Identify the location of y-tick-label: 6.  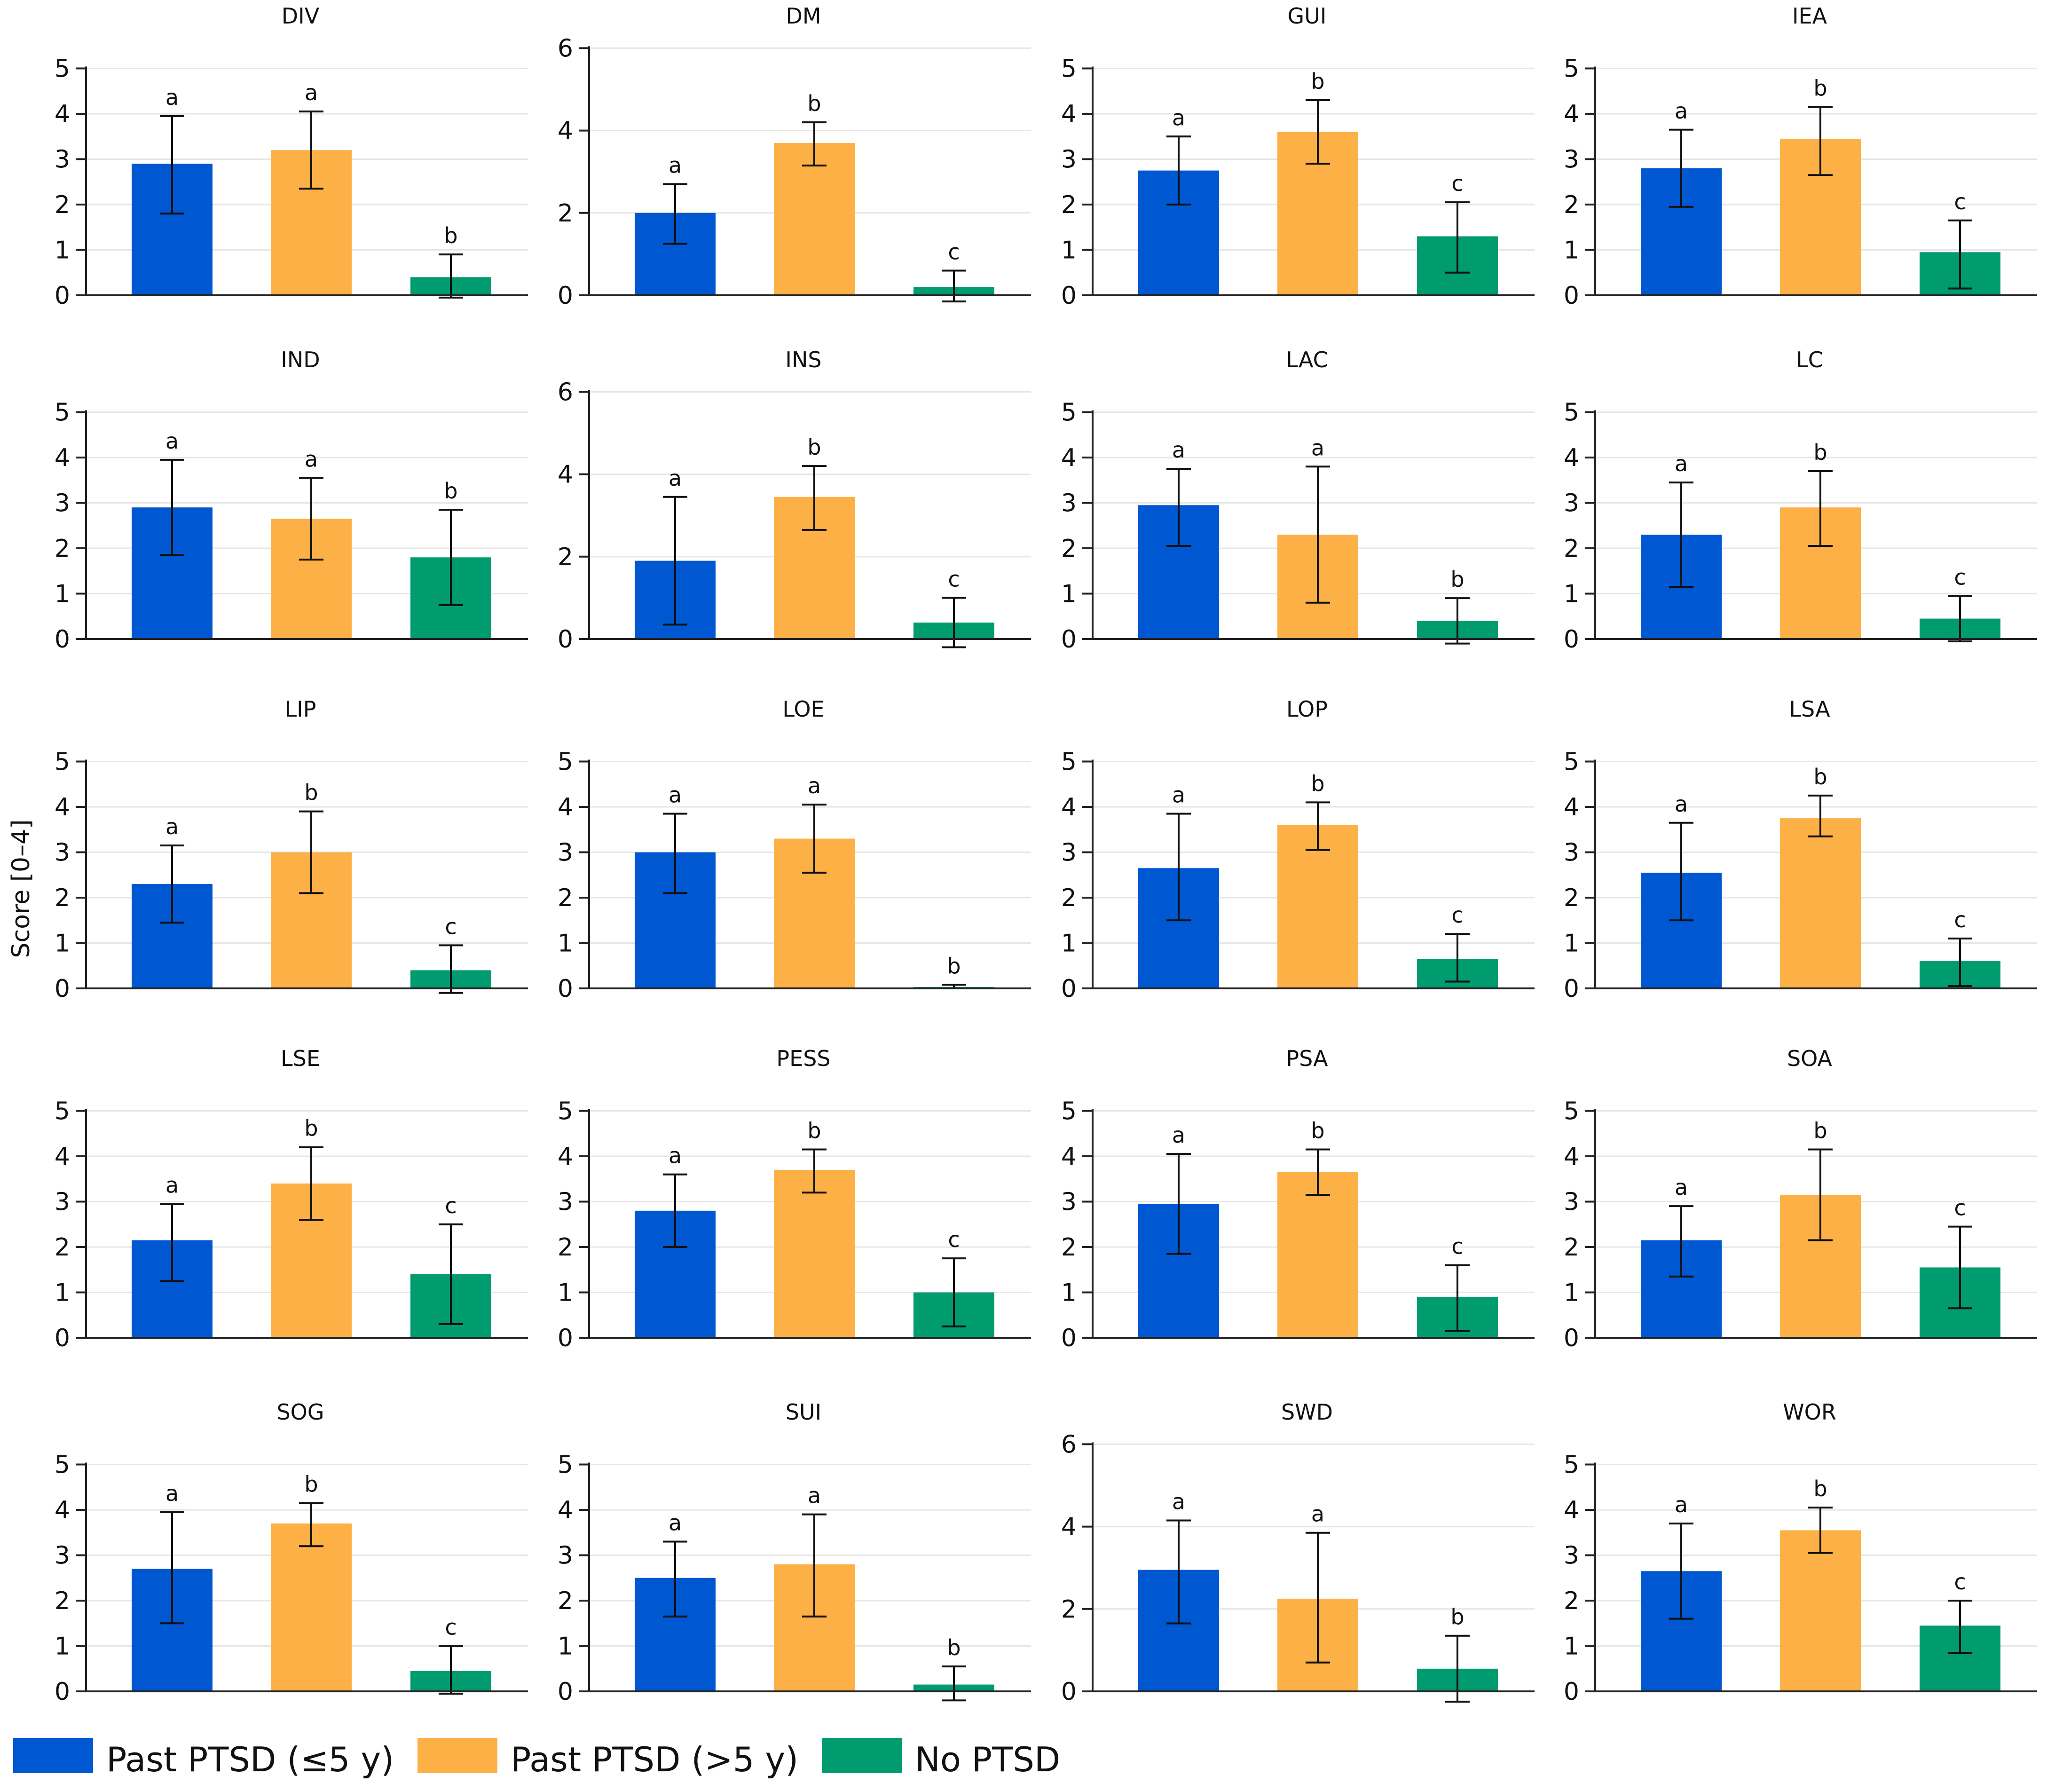
(565, 392).